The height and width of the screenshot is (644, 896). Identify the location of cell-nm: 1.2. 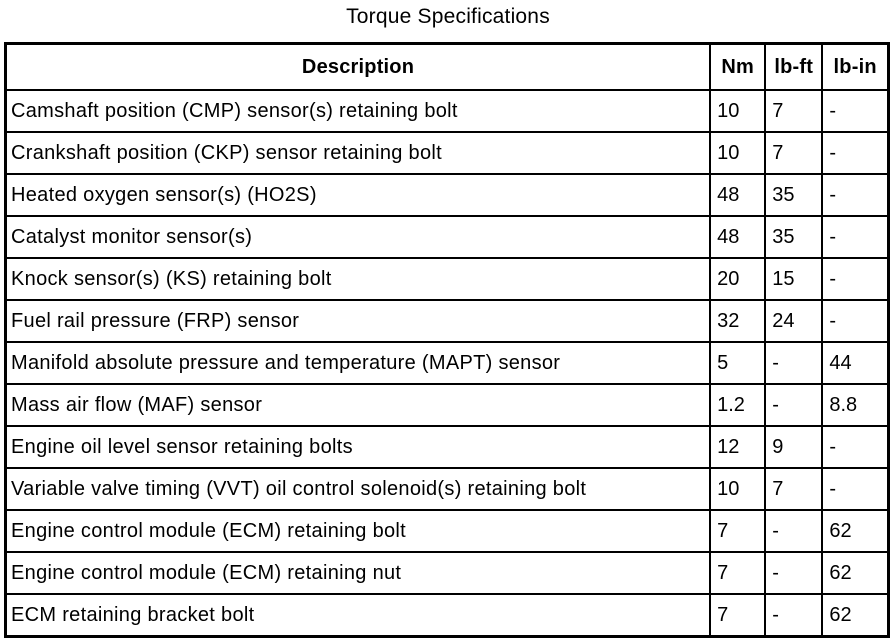
(738, 405).